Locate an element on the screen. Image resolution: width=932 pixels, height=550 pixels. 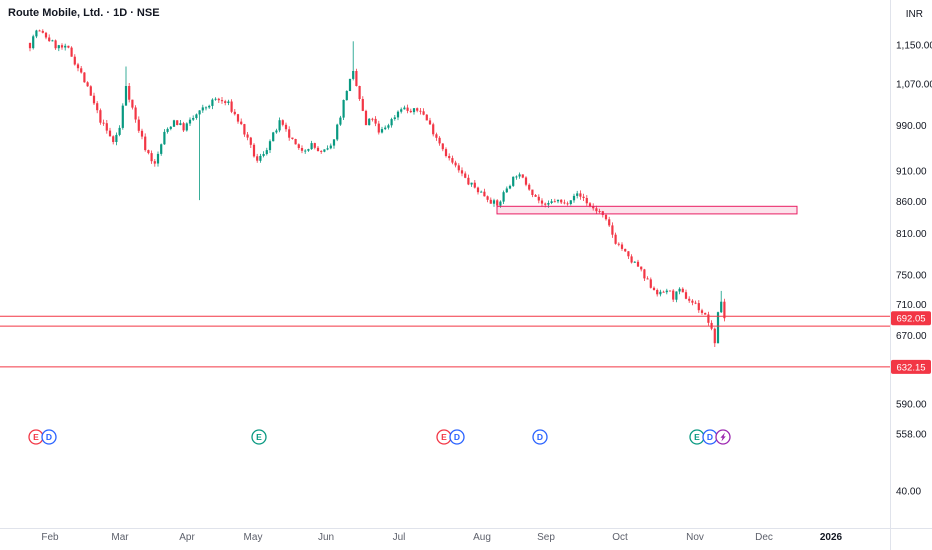
price-badge-label: 632.15 is located at coordinates (910, 367).